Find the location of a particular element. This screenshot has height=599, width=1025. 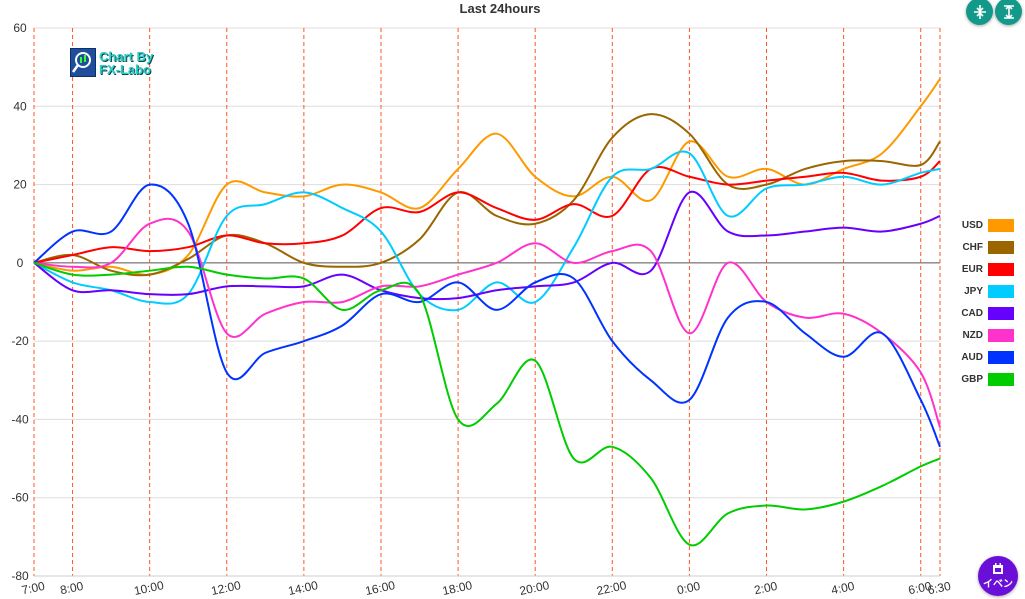

legend-item-cad: CAD is located at coordinates (981, 313).